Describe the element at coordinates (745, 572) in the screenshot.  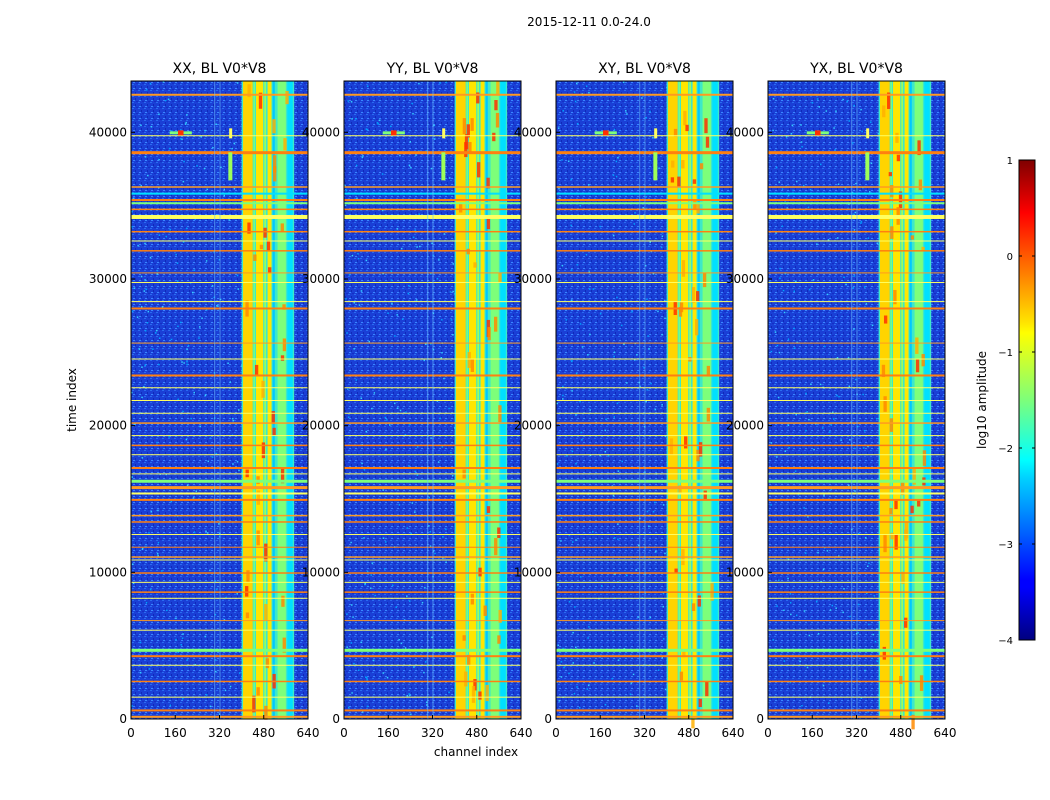
I see `y-tick-label: 10000` at that location.